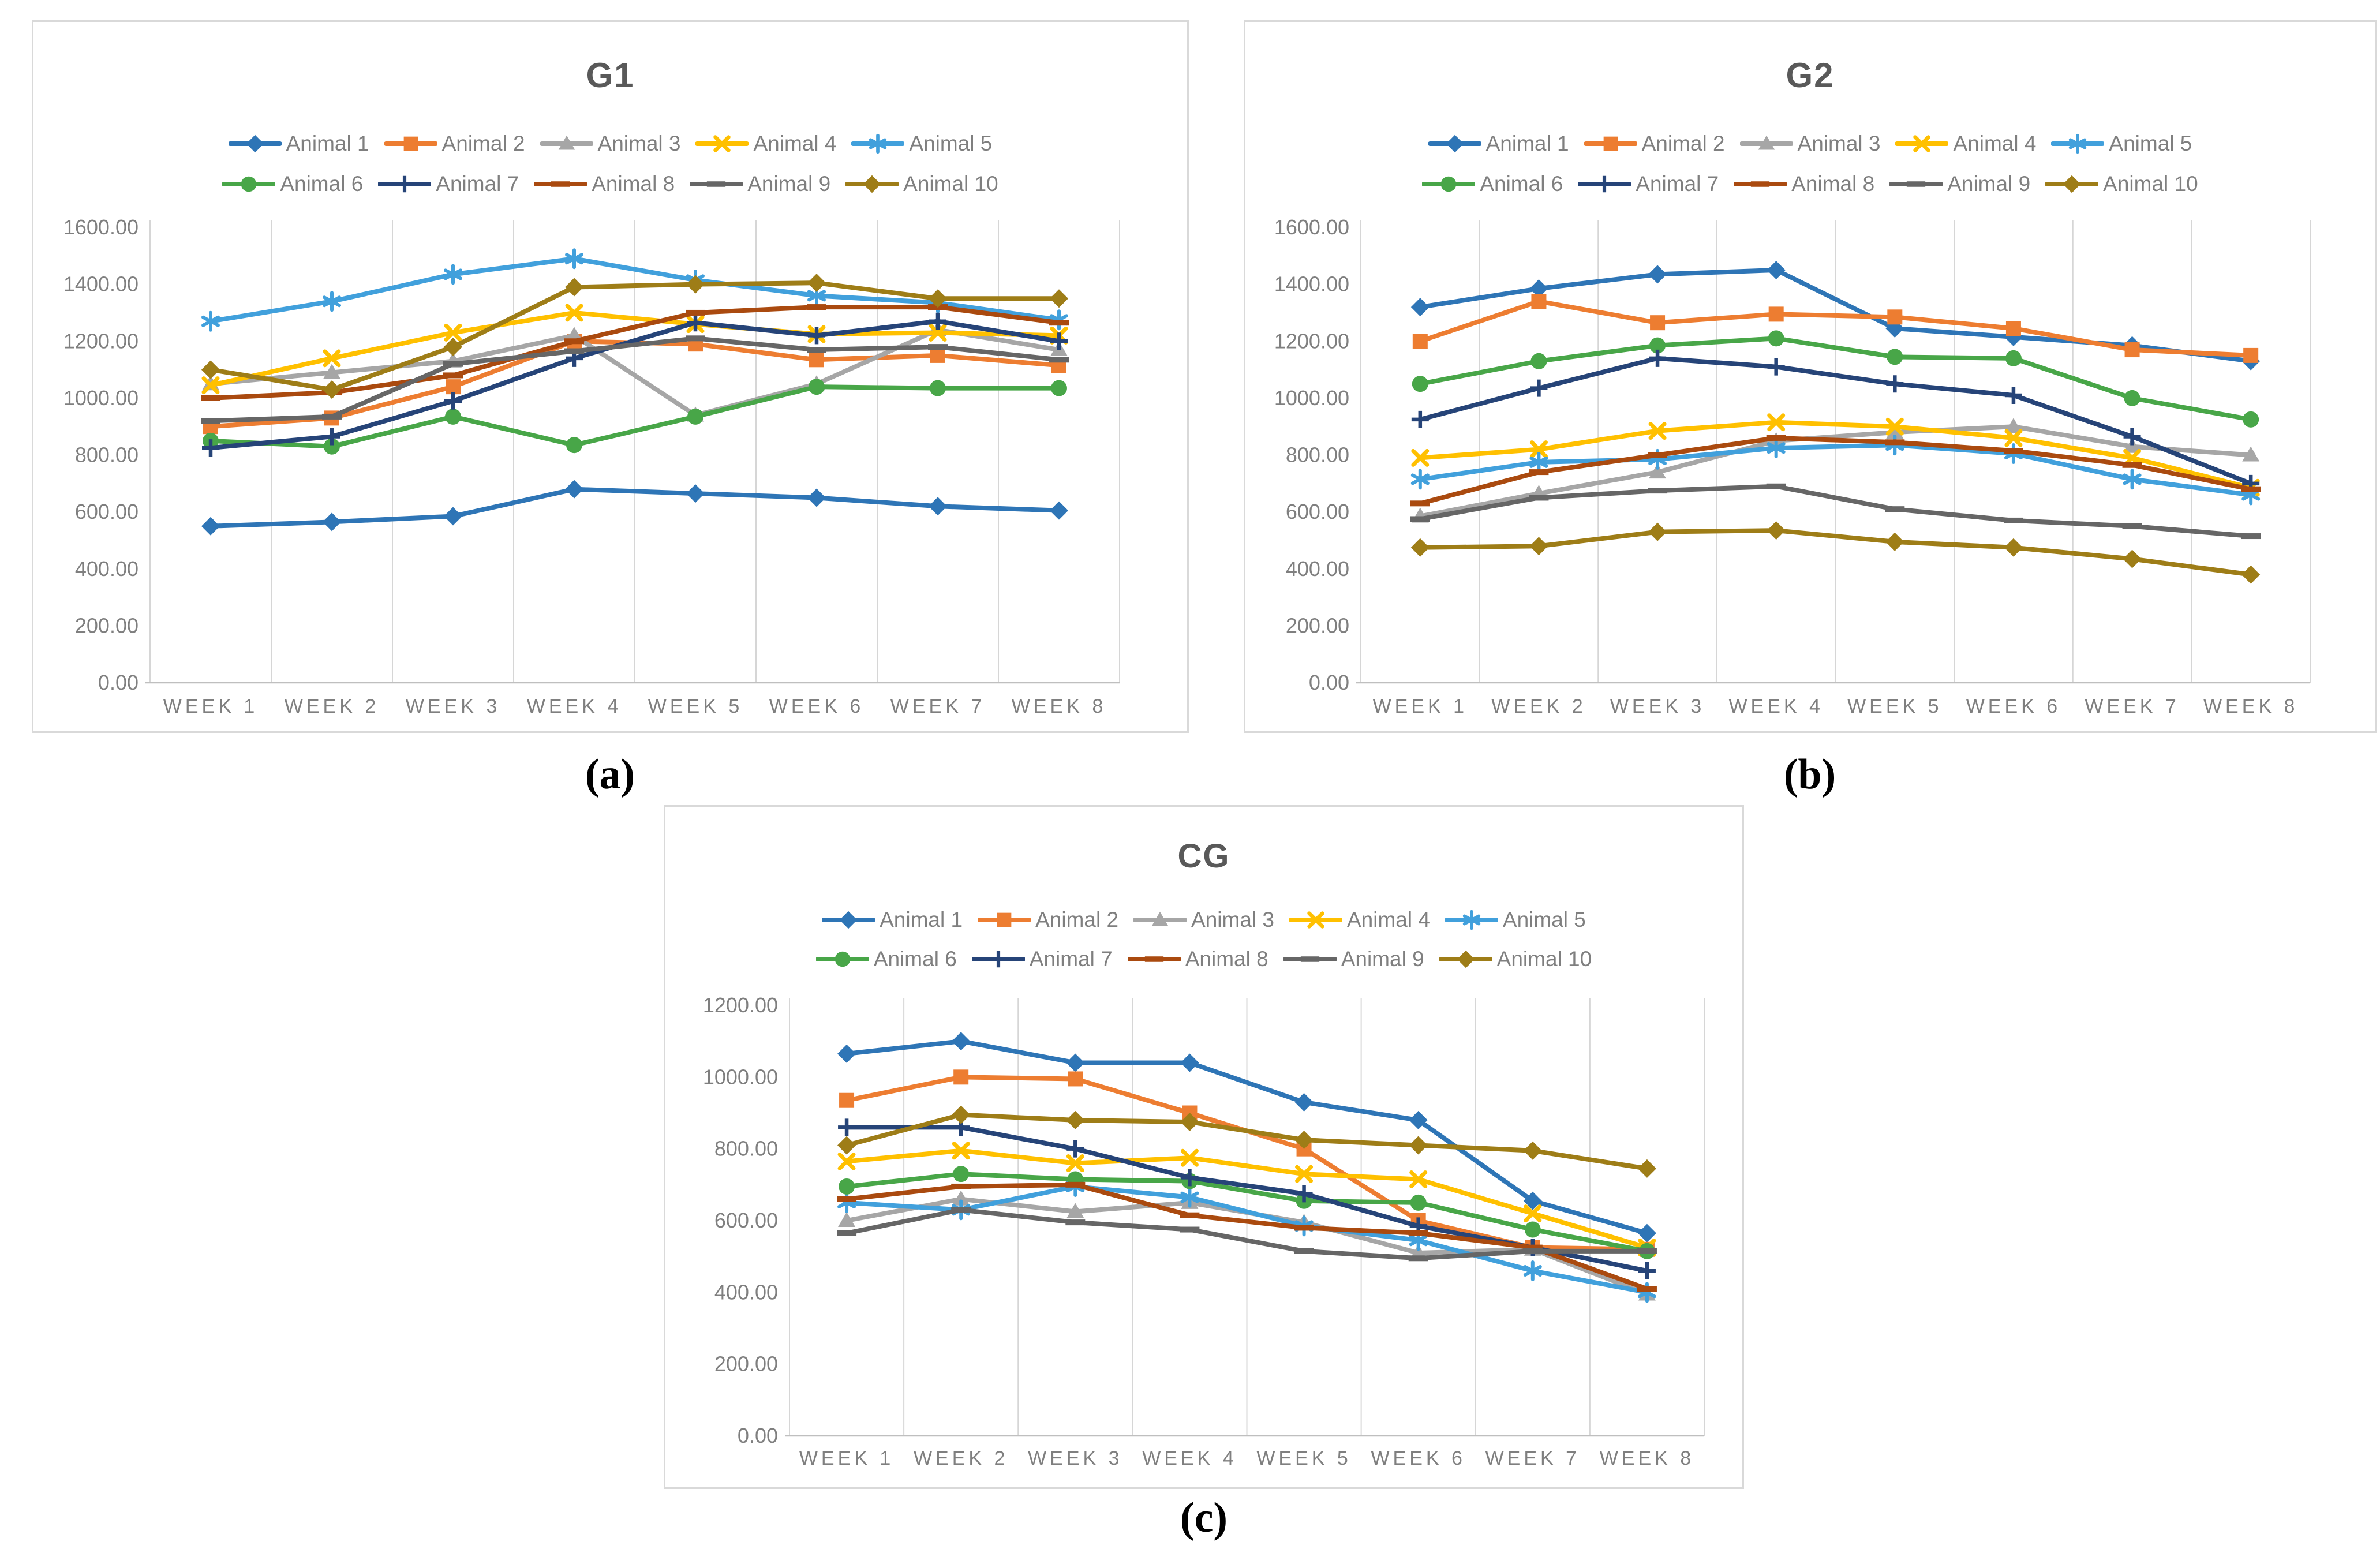 This screenshot has width=2380, height=1564. I want to click on x-axis-label: WEEK 4, so click(1775, 706).